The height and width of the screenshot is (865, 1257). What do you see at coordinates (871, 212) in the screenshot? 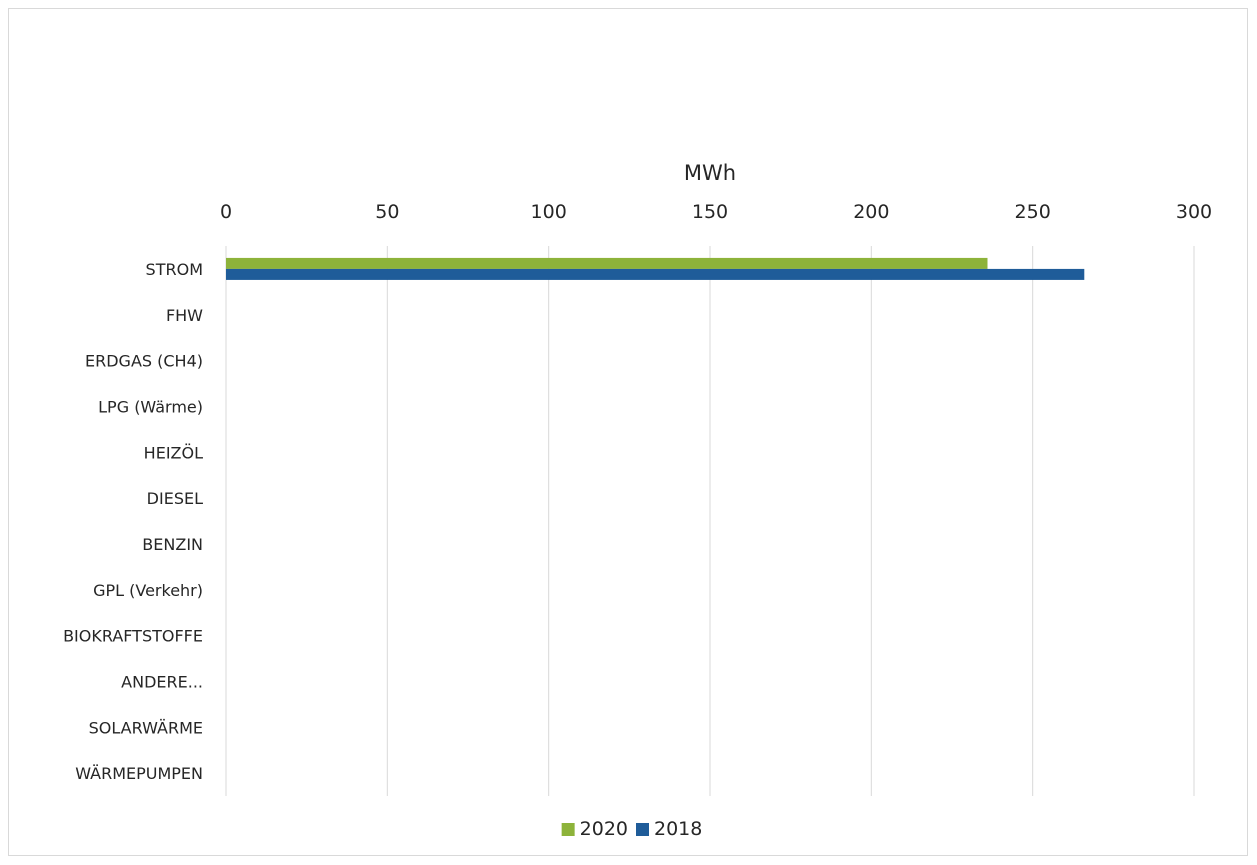
I see `x-tick-label: 200` at bounding box center [871, 212].